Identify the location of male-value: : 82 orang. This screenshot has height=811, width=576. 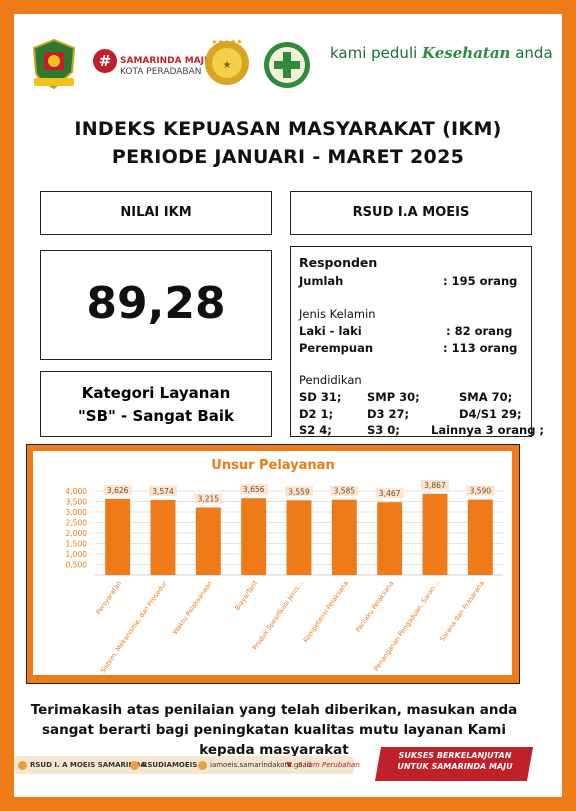
(479, 331).